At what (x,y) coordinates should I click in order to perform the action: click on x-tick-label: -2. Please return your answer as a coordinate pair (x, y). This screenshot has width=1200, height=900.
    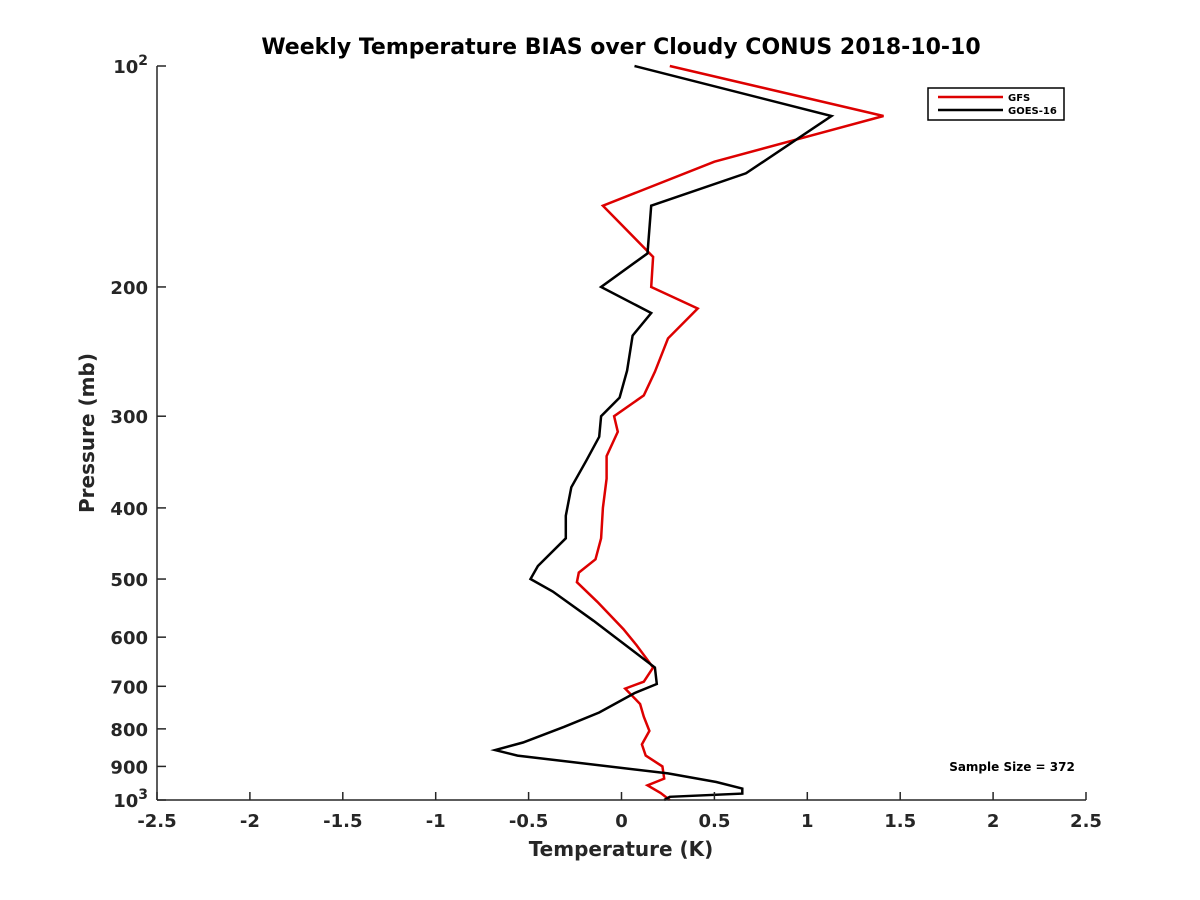
    Looking at the image, I should click on (250, 821).